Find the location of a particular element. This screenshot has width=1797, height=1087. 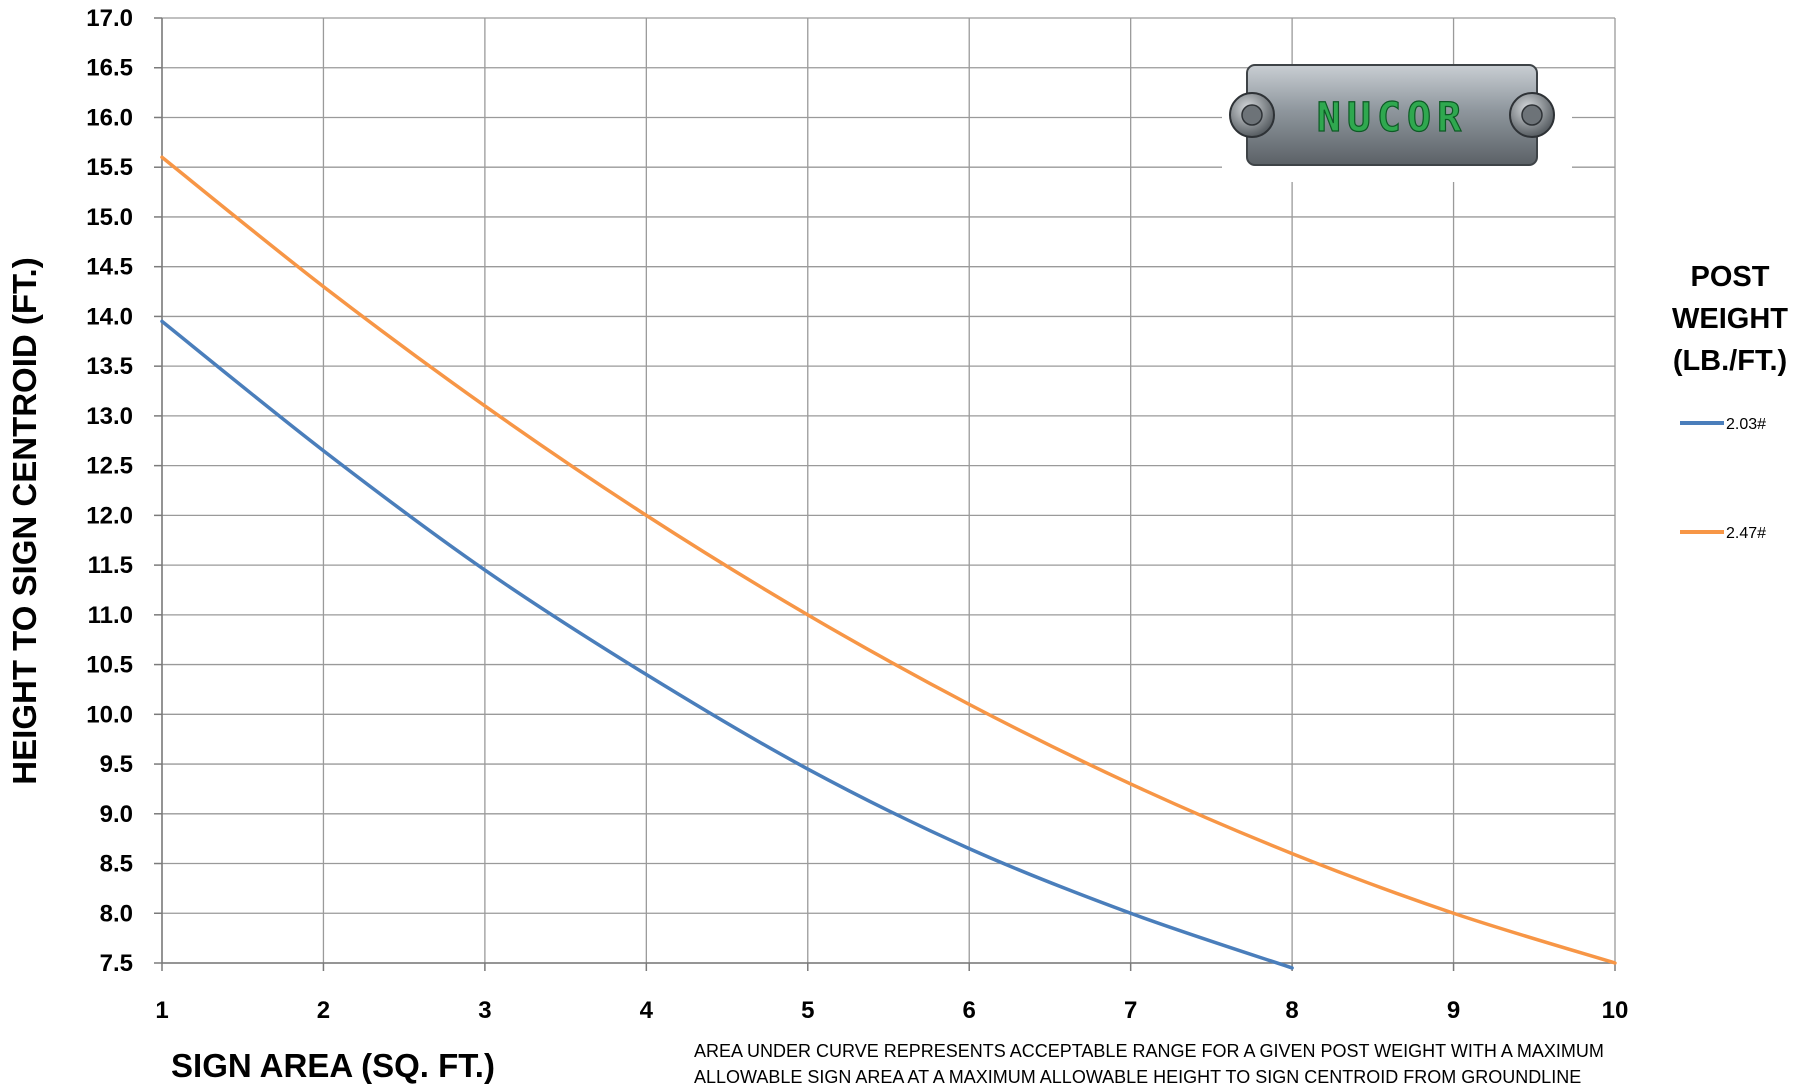

y-tick-label: 15.5 is located at coordinates (109, 167).